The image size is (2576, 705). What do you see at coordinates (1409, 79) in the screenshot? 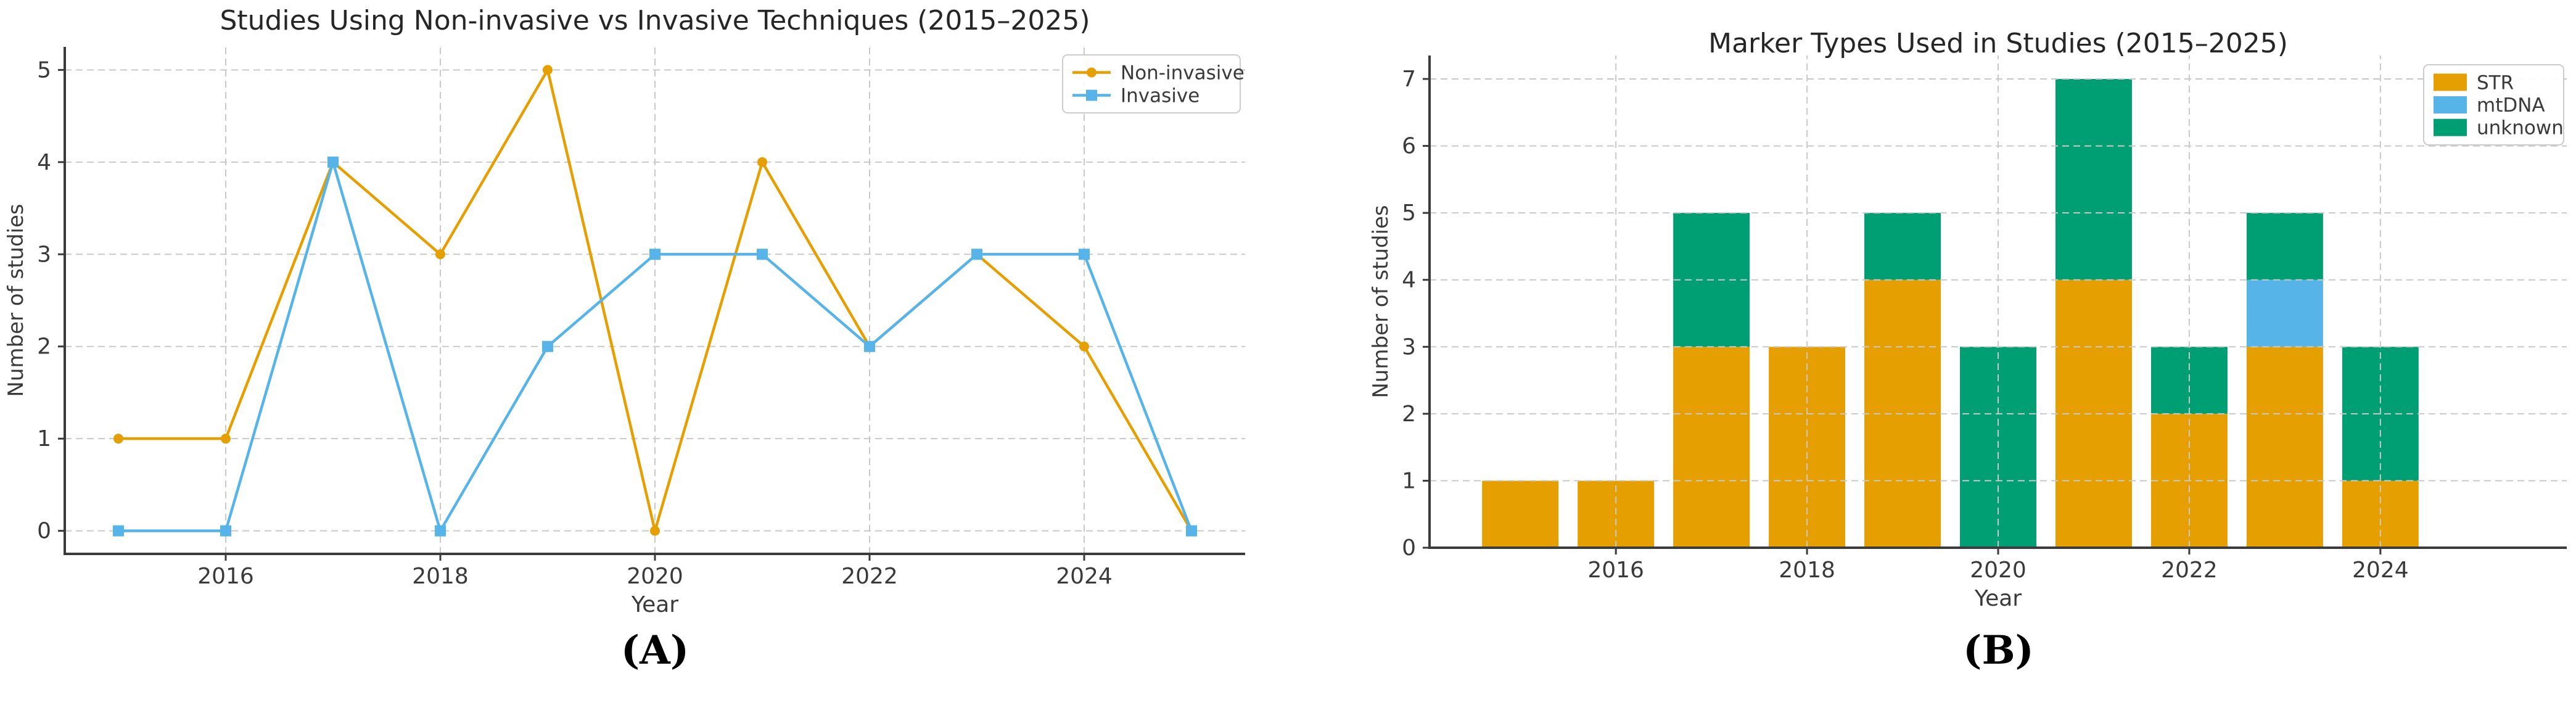
I see `y-tick-label: 7` at bounding box center [1409, 79].